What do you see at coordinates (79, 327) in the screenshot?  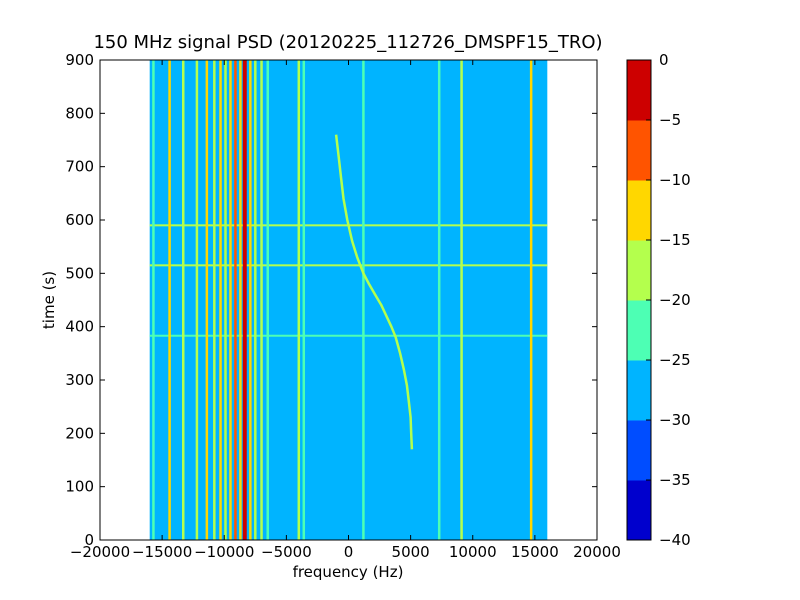 I see `y-tick-label: 400` at bounding box center [79, 327].